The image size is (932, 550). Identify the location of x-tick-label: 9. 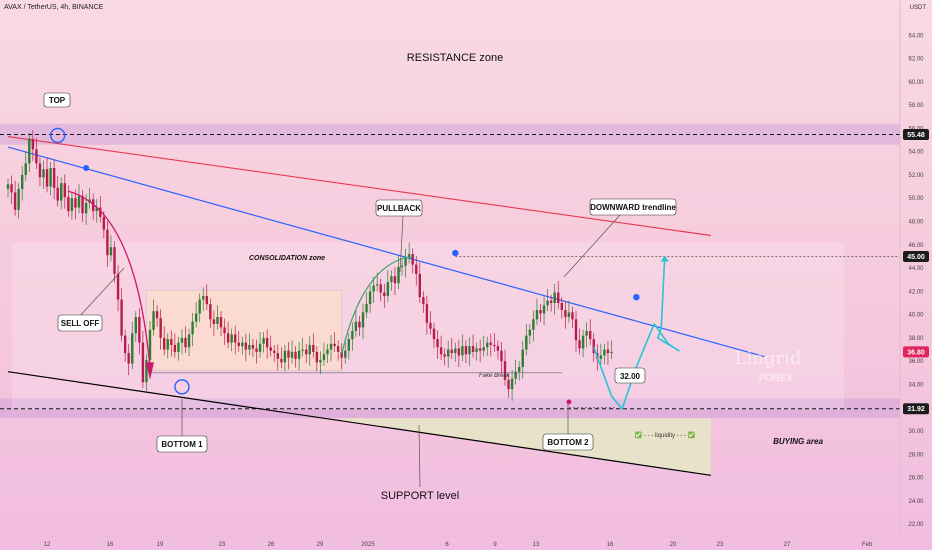
(495, 545).